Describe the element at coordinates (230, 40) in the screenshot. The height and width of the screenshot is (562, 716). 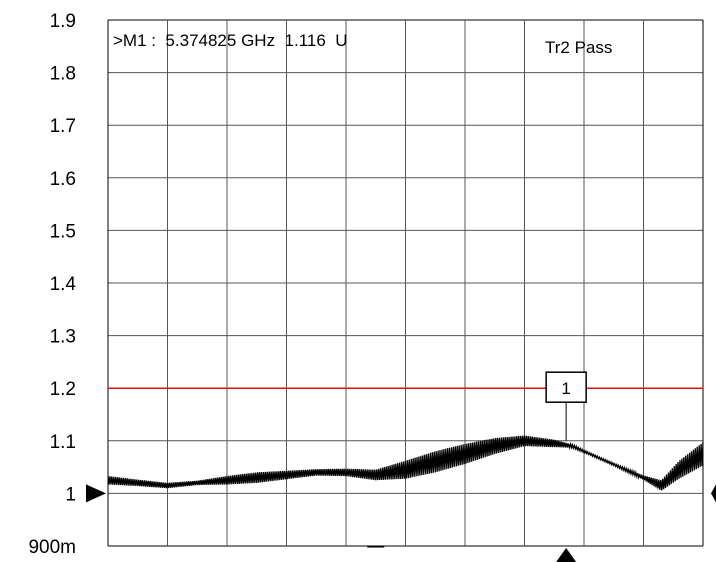
I see `marker-readout: >M1 : 5.374825 GHz 1.116 U` at that location.